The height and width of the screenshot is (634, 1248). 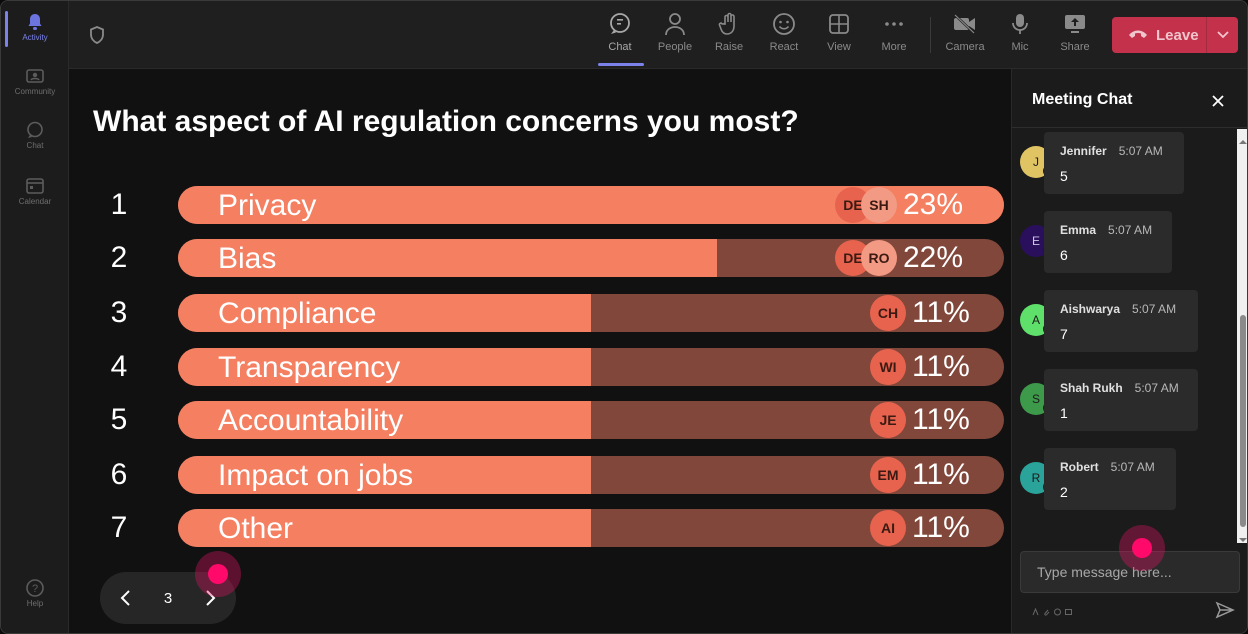 What do you see at coordinates (540, 205) in the screenshot?
I see `poll-option-row: 1 Privacy 23% DE SH` at bounding box center [540, 205].